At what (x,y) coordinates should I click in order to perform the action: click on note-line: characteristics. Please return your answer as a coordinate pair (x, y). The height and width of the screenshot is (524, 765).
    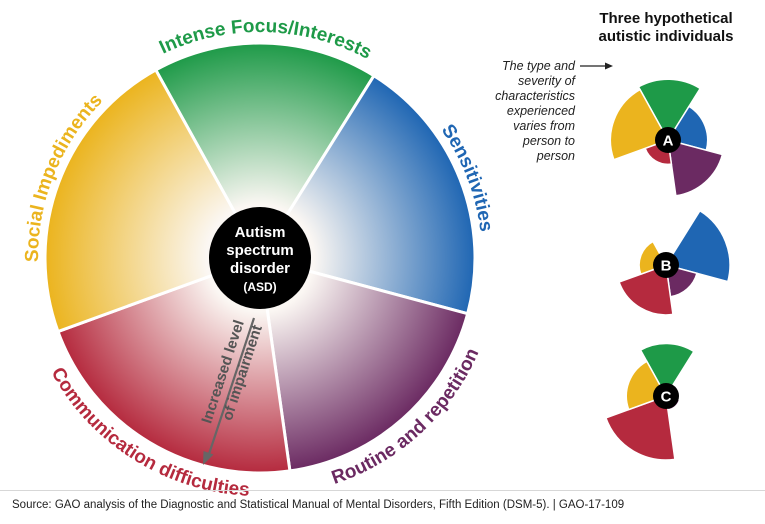
    Looking at the image, I should click on (535, 96).